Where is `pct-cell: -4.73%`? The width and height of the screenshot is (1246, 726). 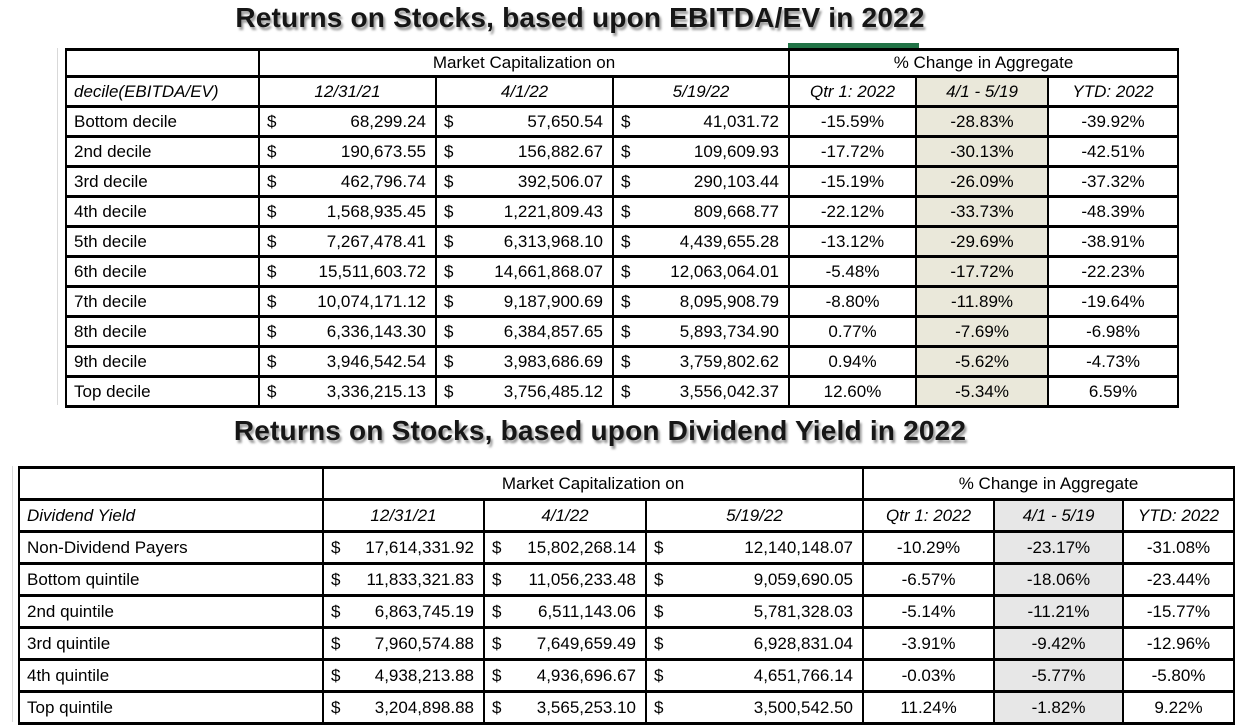
pct-cell: -4.73% is located at coordinates (1113, 361).